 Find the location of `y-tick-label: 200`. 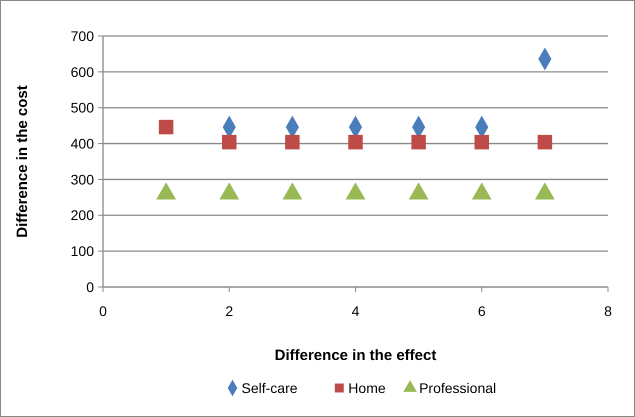

y-tick-label: 200 is located at coordinates (82, 215).